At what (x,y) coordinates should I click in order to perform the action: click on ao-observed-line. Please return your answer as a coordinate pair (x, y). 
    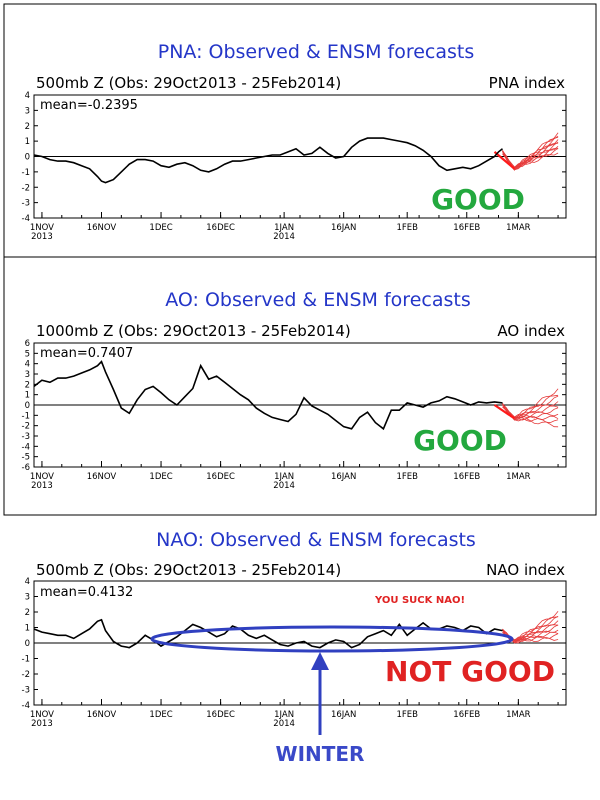
    Looking at the image, I should click on (268, 395).